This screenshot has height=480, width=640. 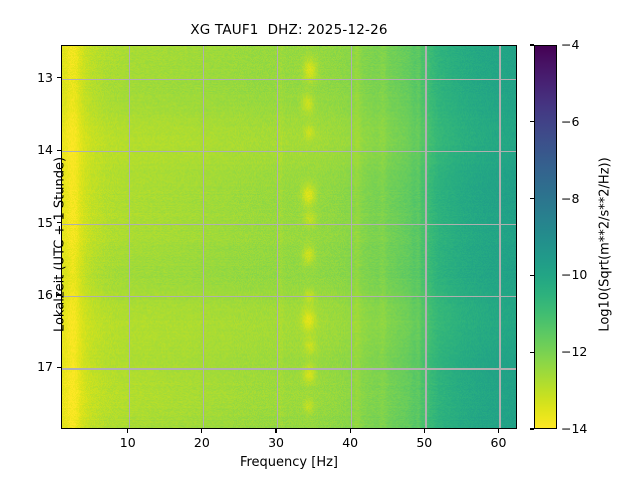 I want to click on x-tick-label-10: 10, so click(x=127, y=442).